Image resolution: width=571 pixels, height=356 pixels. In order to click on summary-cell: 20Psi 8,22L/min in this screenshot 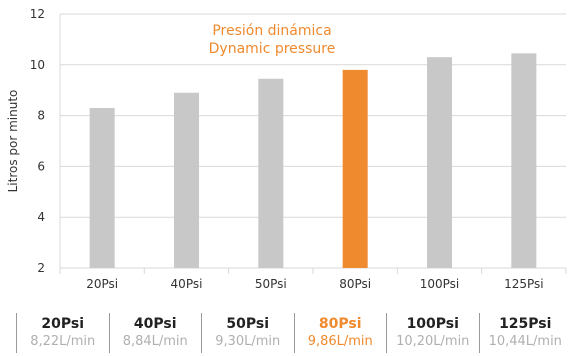, I will do `click(62, 333)`.